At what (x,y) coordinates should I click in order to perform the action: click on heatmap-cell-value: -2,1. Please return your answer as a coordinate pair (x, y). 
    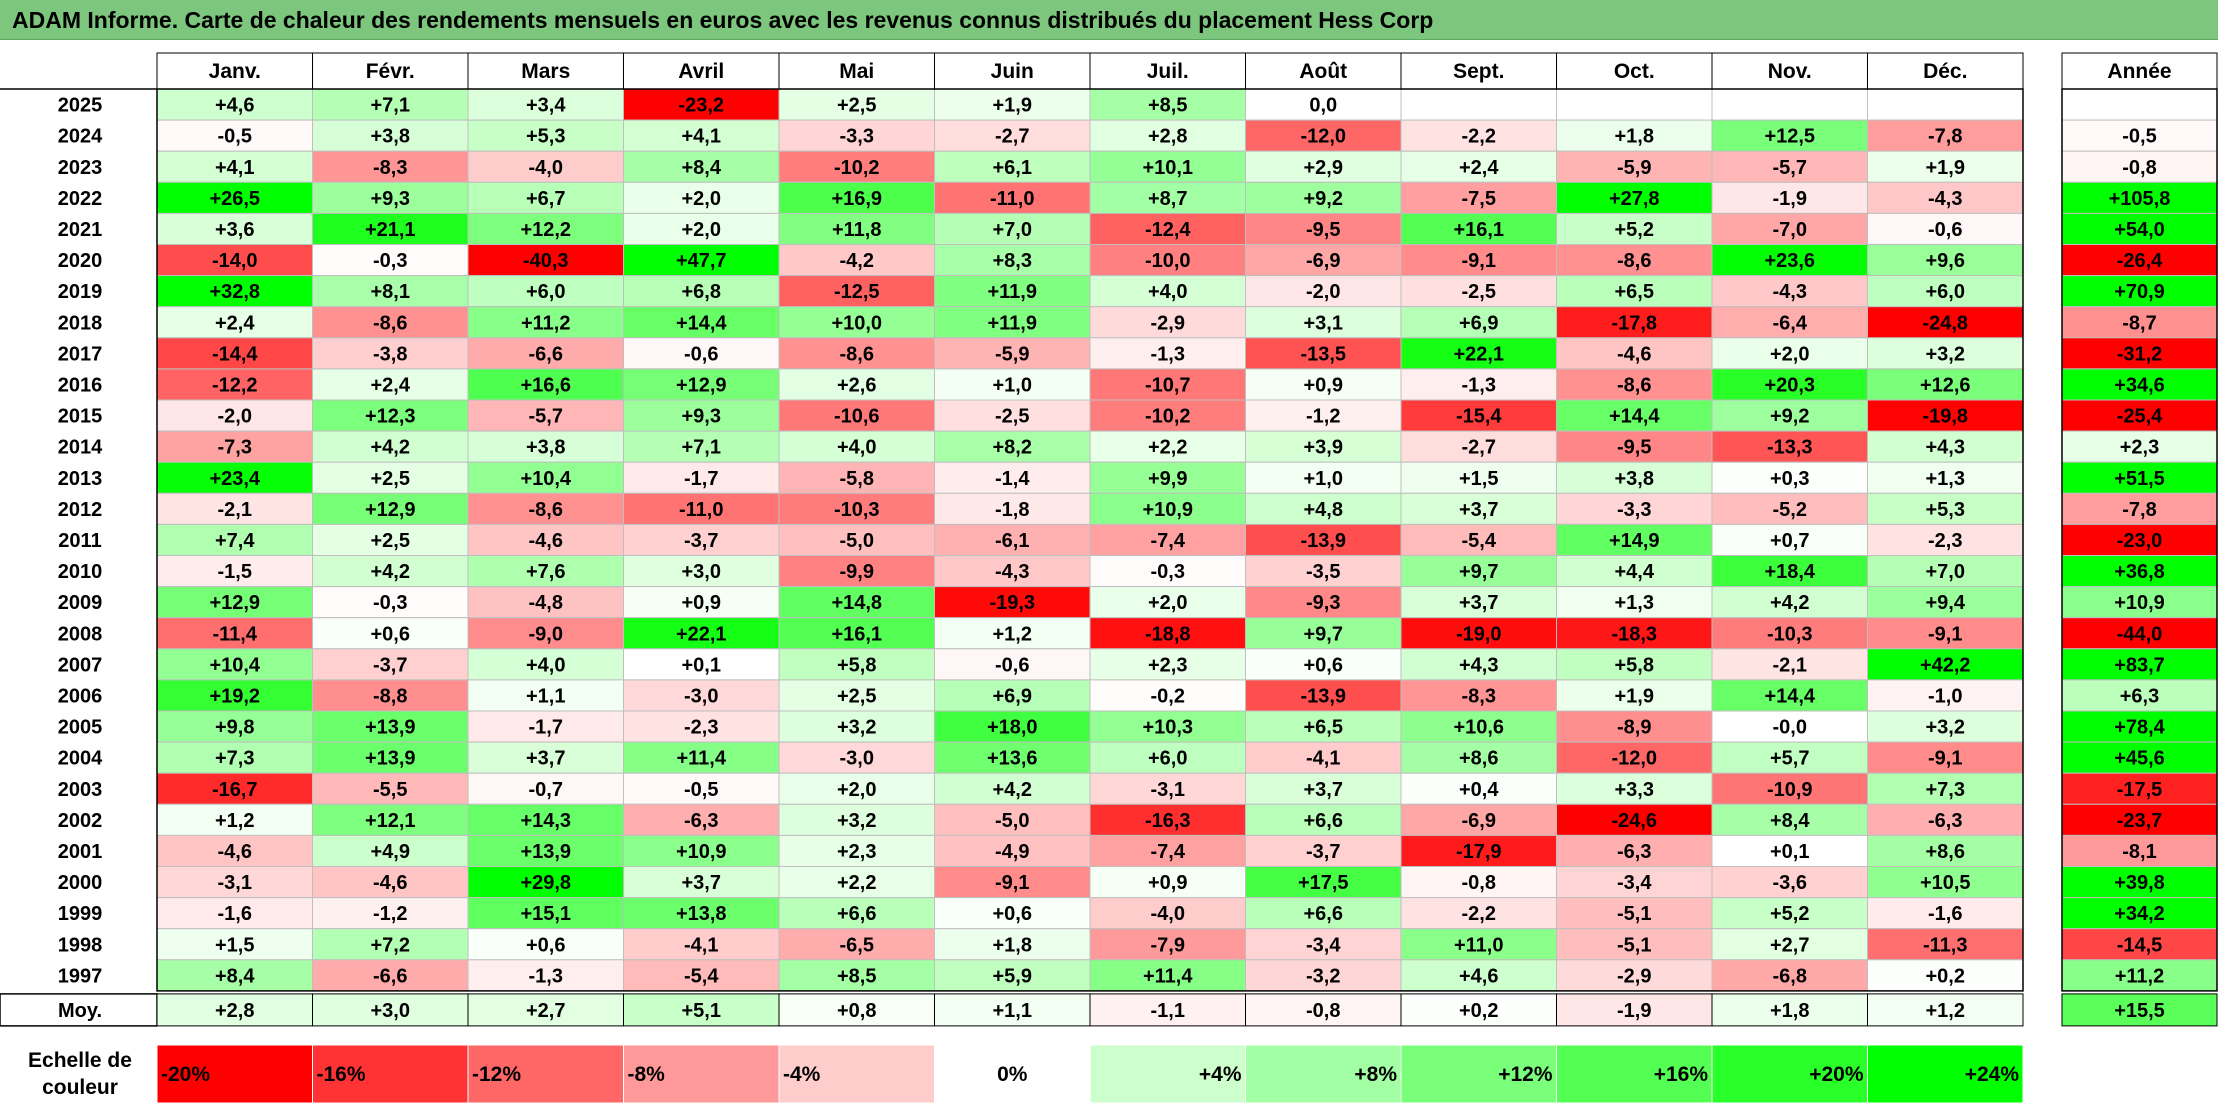
    Looking at the image, I should click on (1790, 665).